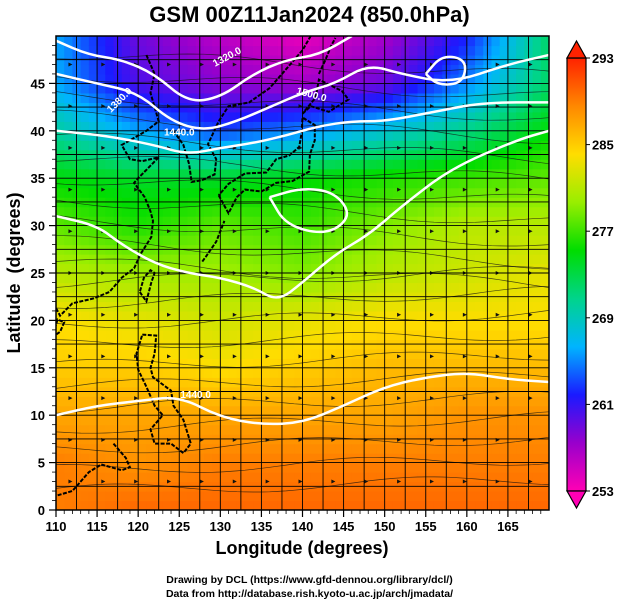 This screenshot has height=605, width=619. What do you see at coordinates (603, 491) in the screenshot?
I see `colorbar-tick-label: 253` at bounding box center [603, 491].